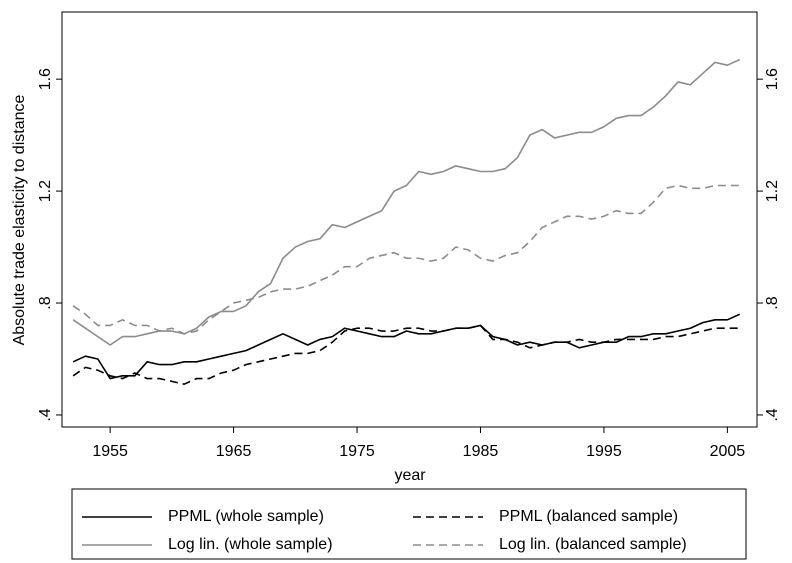  What do you see at coordinates (45, 79) in the screenshot?
I see `y-tick-label: 1.6` at bounding box center [45, 79].